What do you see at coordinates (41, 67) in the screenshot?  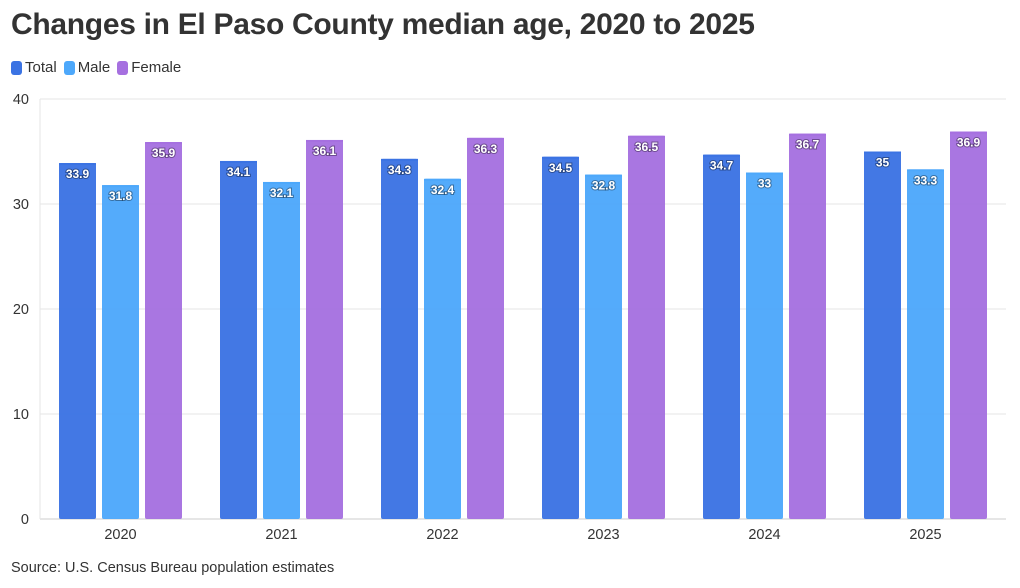 I see `legend-label-total: Total` at bounding box center [41, 67].